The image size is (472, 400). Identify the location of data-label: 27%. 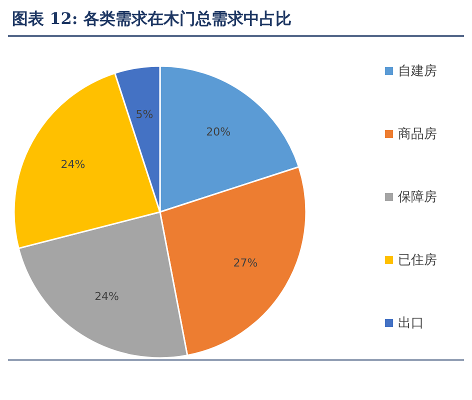
(245, 263).